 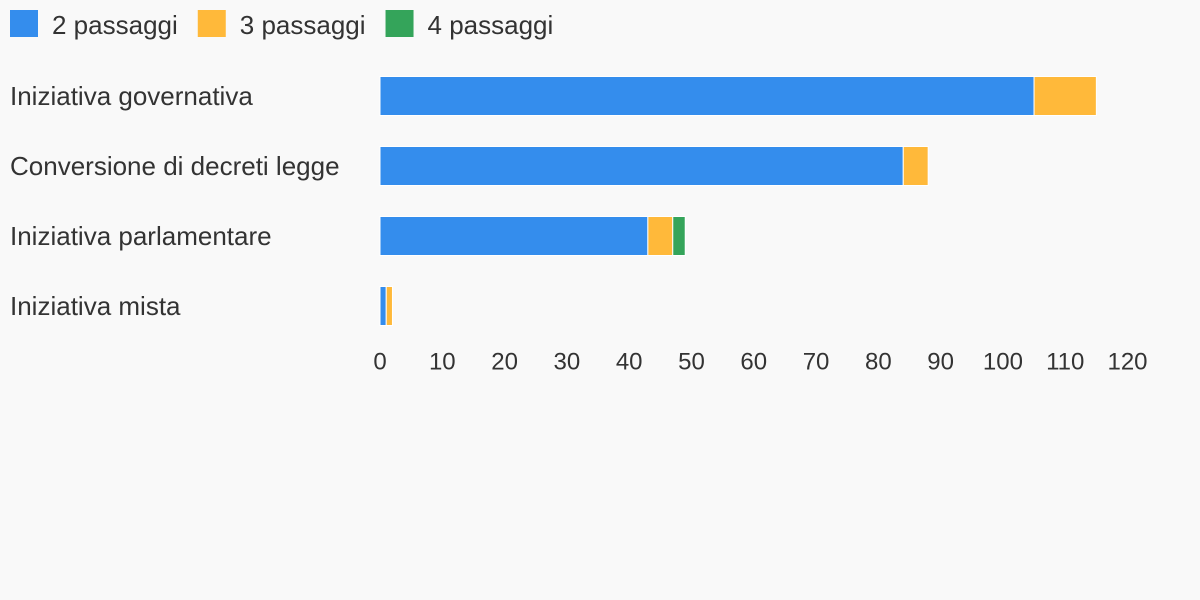 What do you see at coordinates (629, 361) in the screenshot?
I see `x-tick-label: 40` at bounding box center [629, 361].